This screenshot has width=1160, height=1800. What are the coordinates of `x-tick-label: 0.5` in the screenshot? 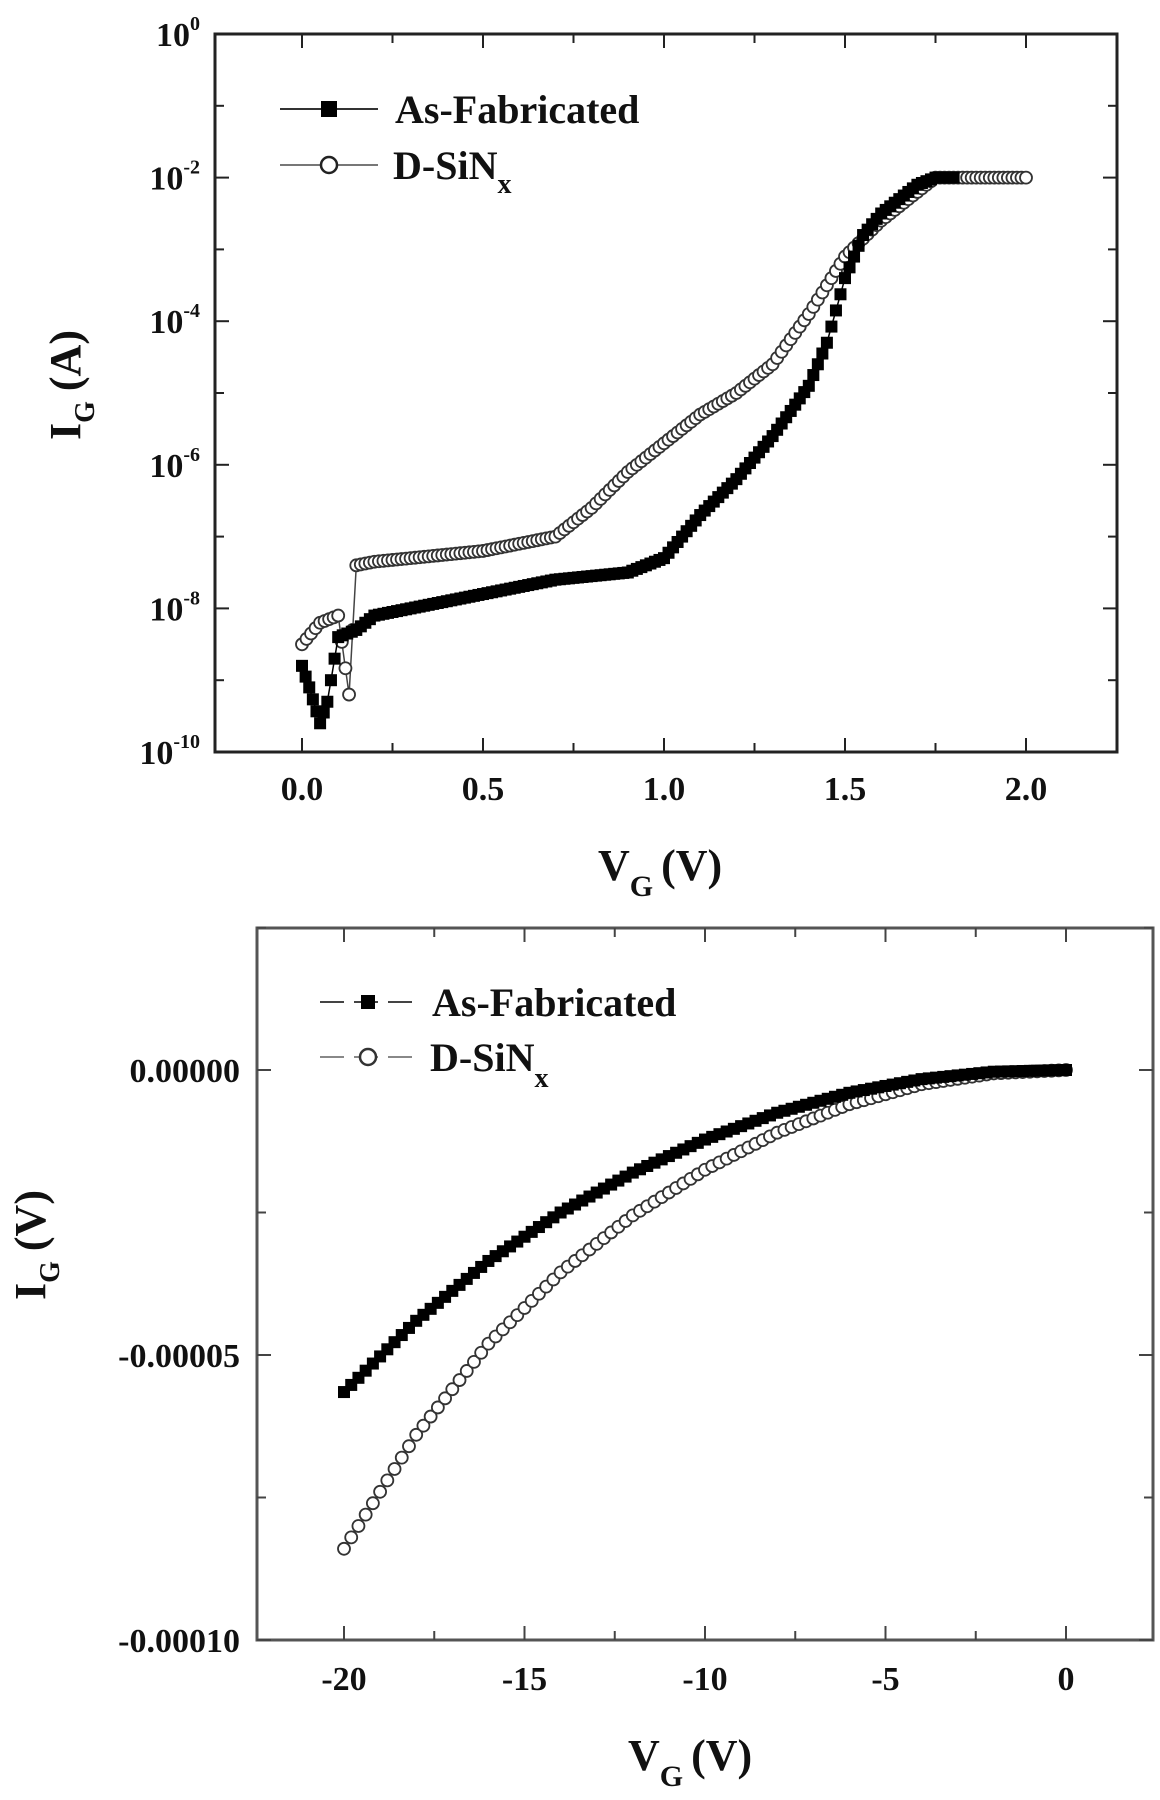 It's located at (483, 789).